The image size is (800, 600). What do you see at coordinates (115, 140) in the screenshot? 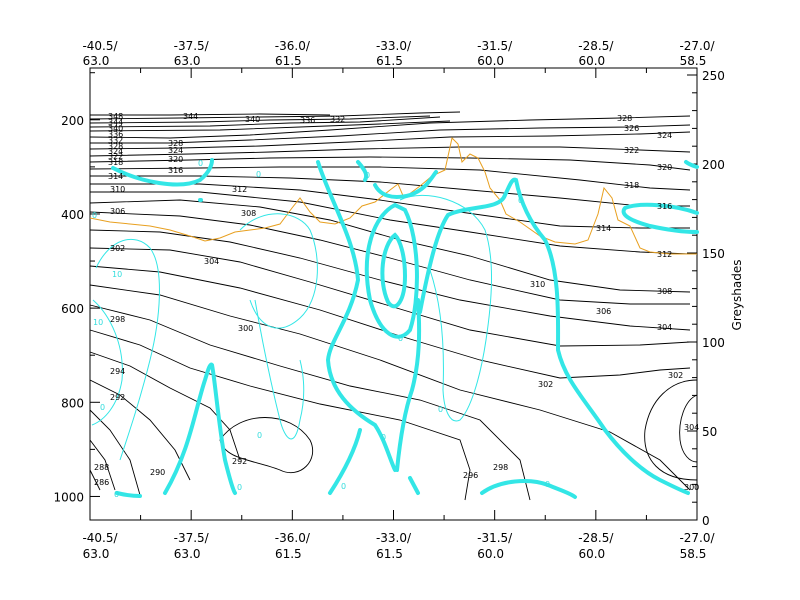
I see `contour-label: 332` at bounding box center [115, 140].